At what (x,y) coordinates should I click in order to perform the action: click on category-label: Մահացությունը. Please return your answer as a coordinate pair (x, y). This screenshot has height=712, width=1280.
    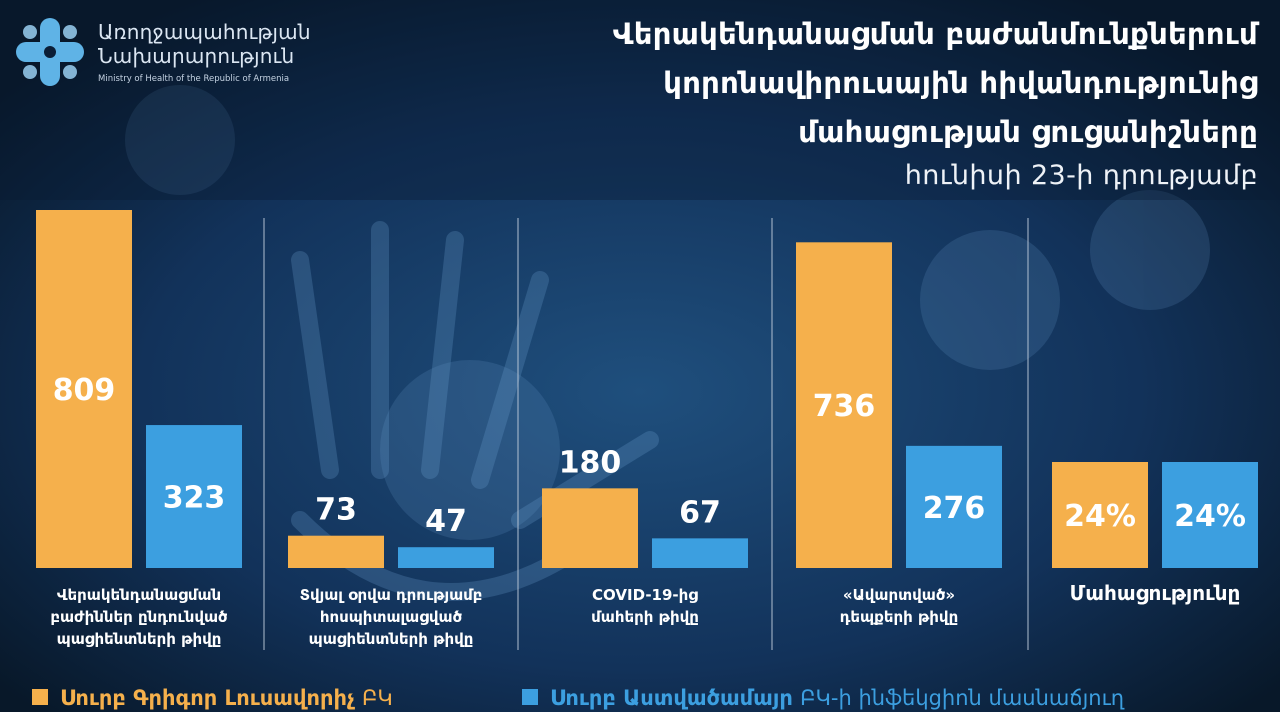
    Looking at the image, I should click on (1155, 593).